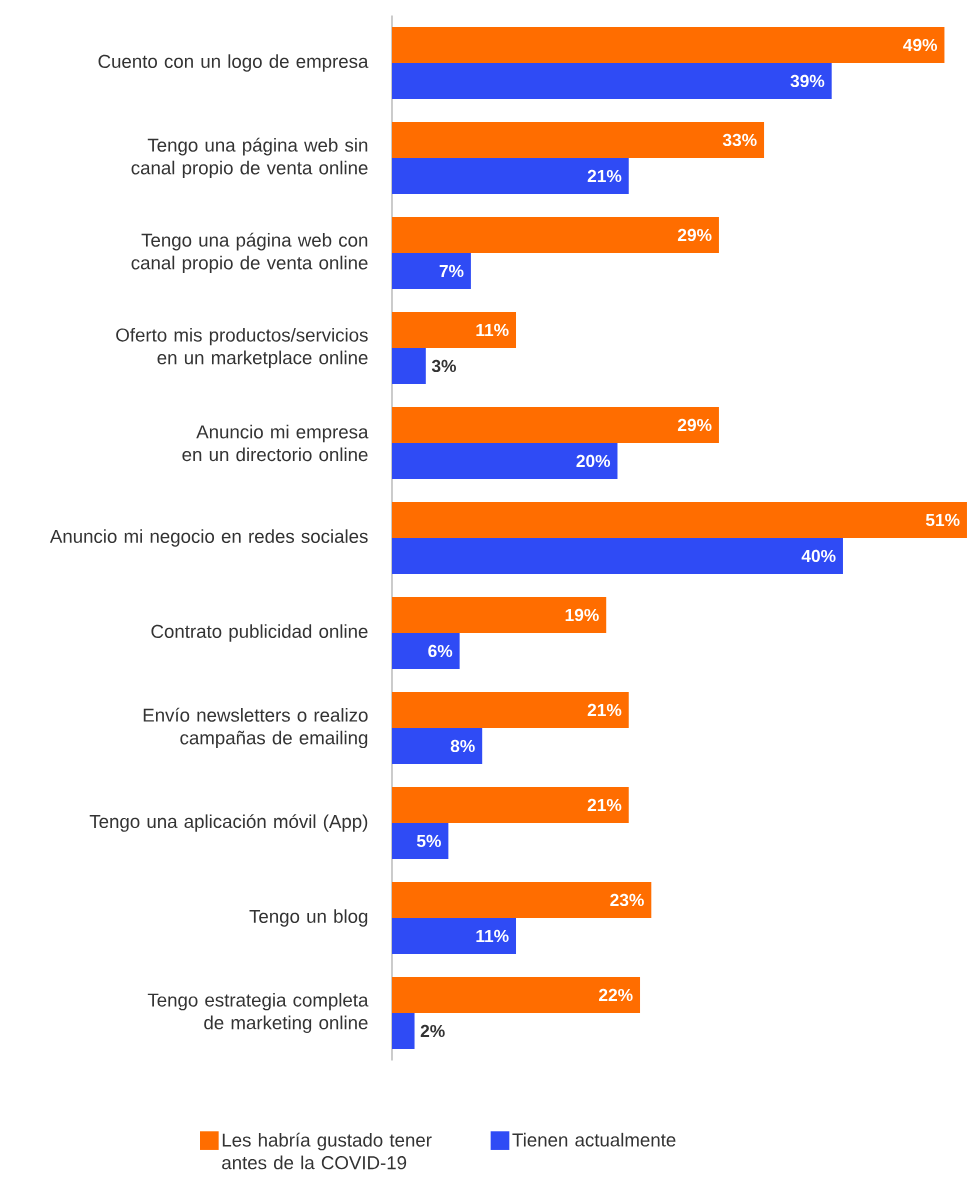 This screenshot has height=1189, width=967. I want to click on y-tick-label: Tengo una página web con canal propio de venta online, so click(249, 253).